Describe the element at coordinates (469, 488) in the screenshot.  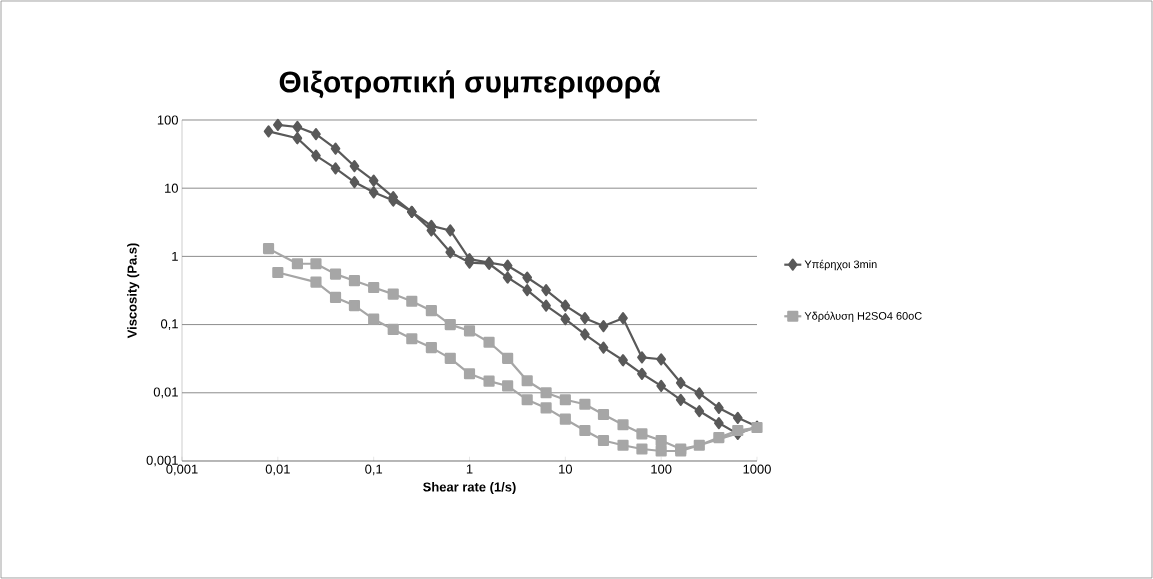
I see `x-axis-title: Shear rate (1/s)` at that location.